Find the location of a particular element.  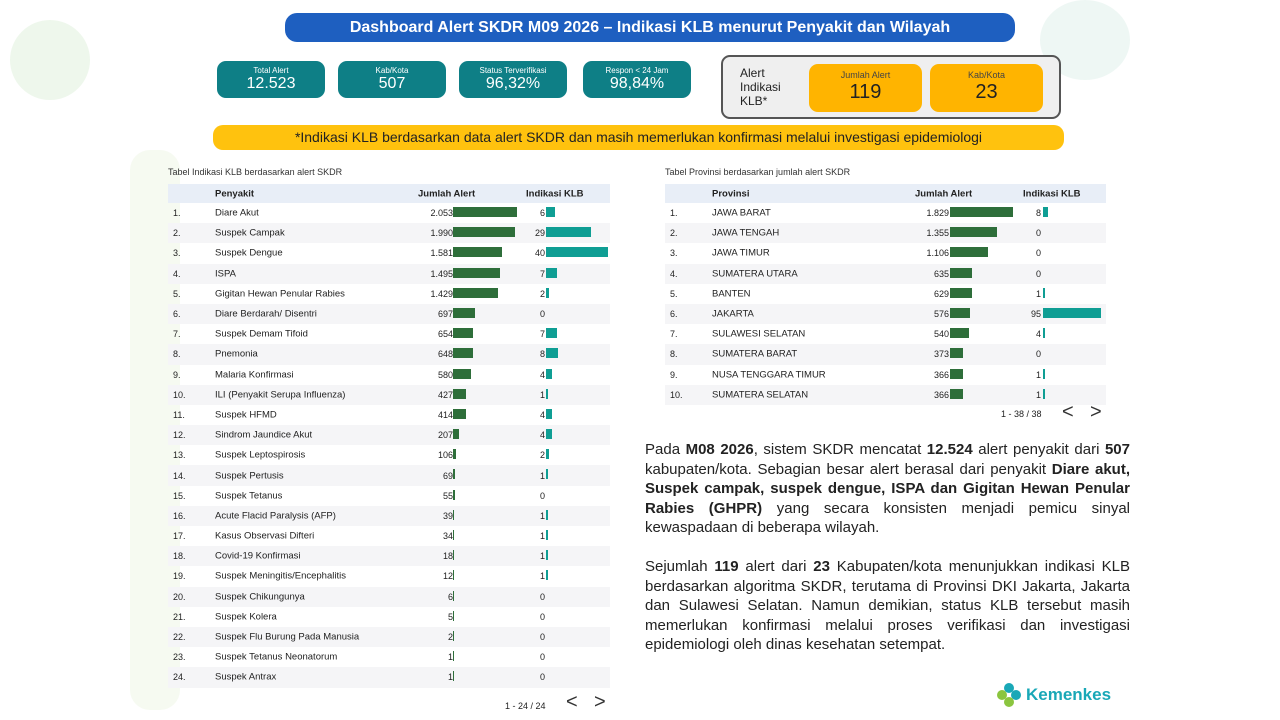

row-rank: 8. is located at coordinates (674, 354).